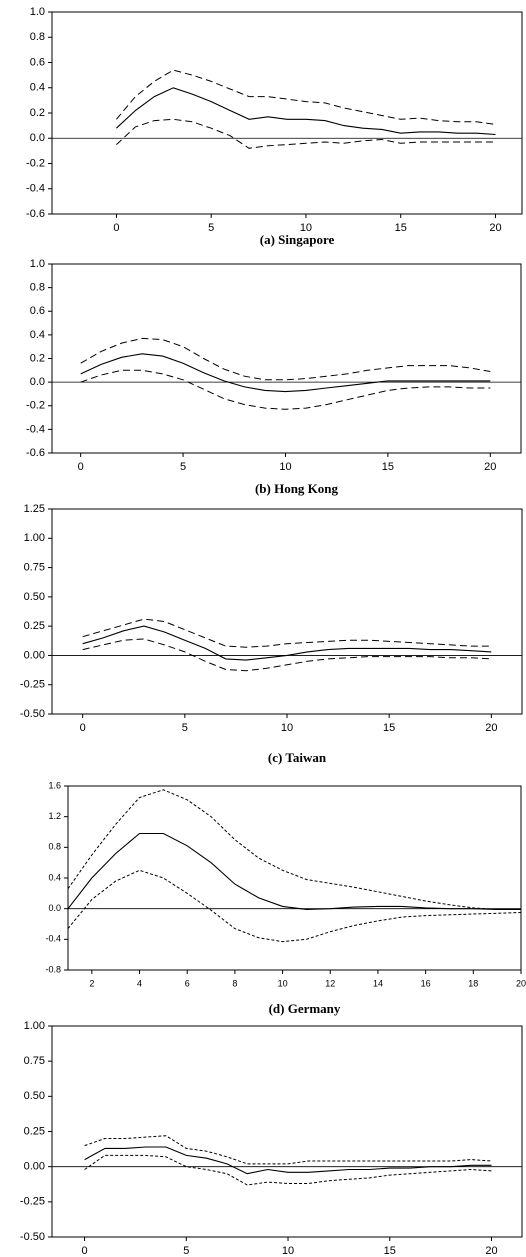 The image size is (526, 1257). I want to click on x-tick-label: 12, so click(330, 983).